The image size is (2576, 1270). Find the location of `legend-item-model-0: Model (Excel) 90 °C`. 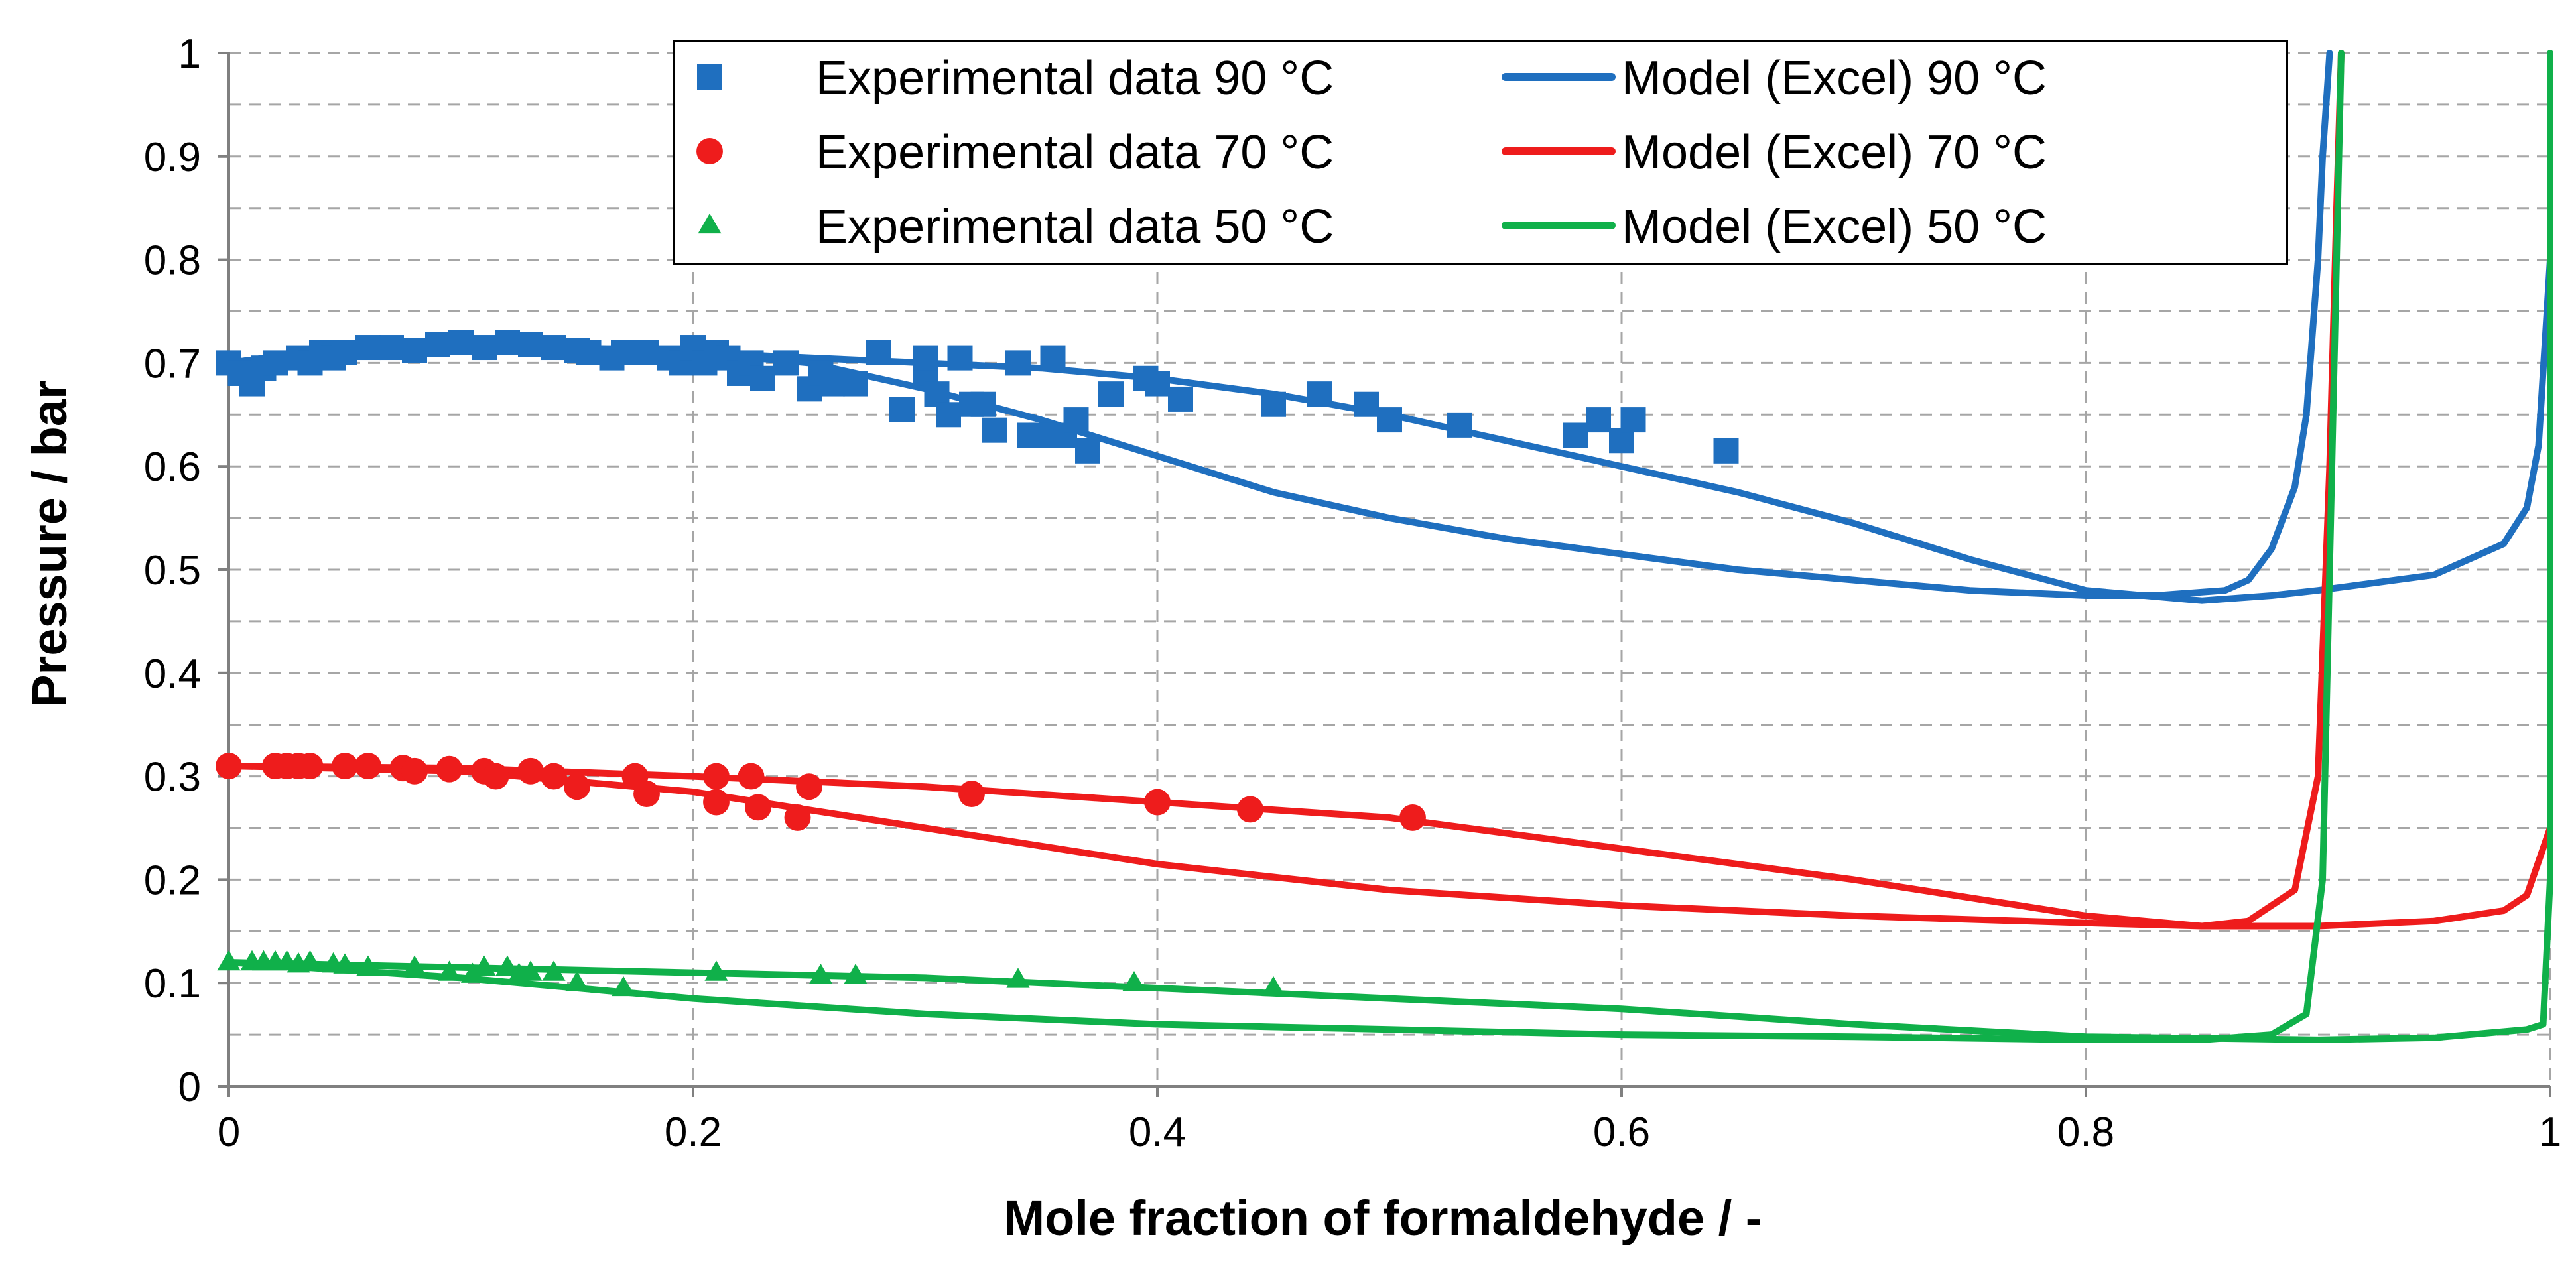

legend-item-model-0: Model (Excel) 90 °C is located at coordinates (1775, 78).